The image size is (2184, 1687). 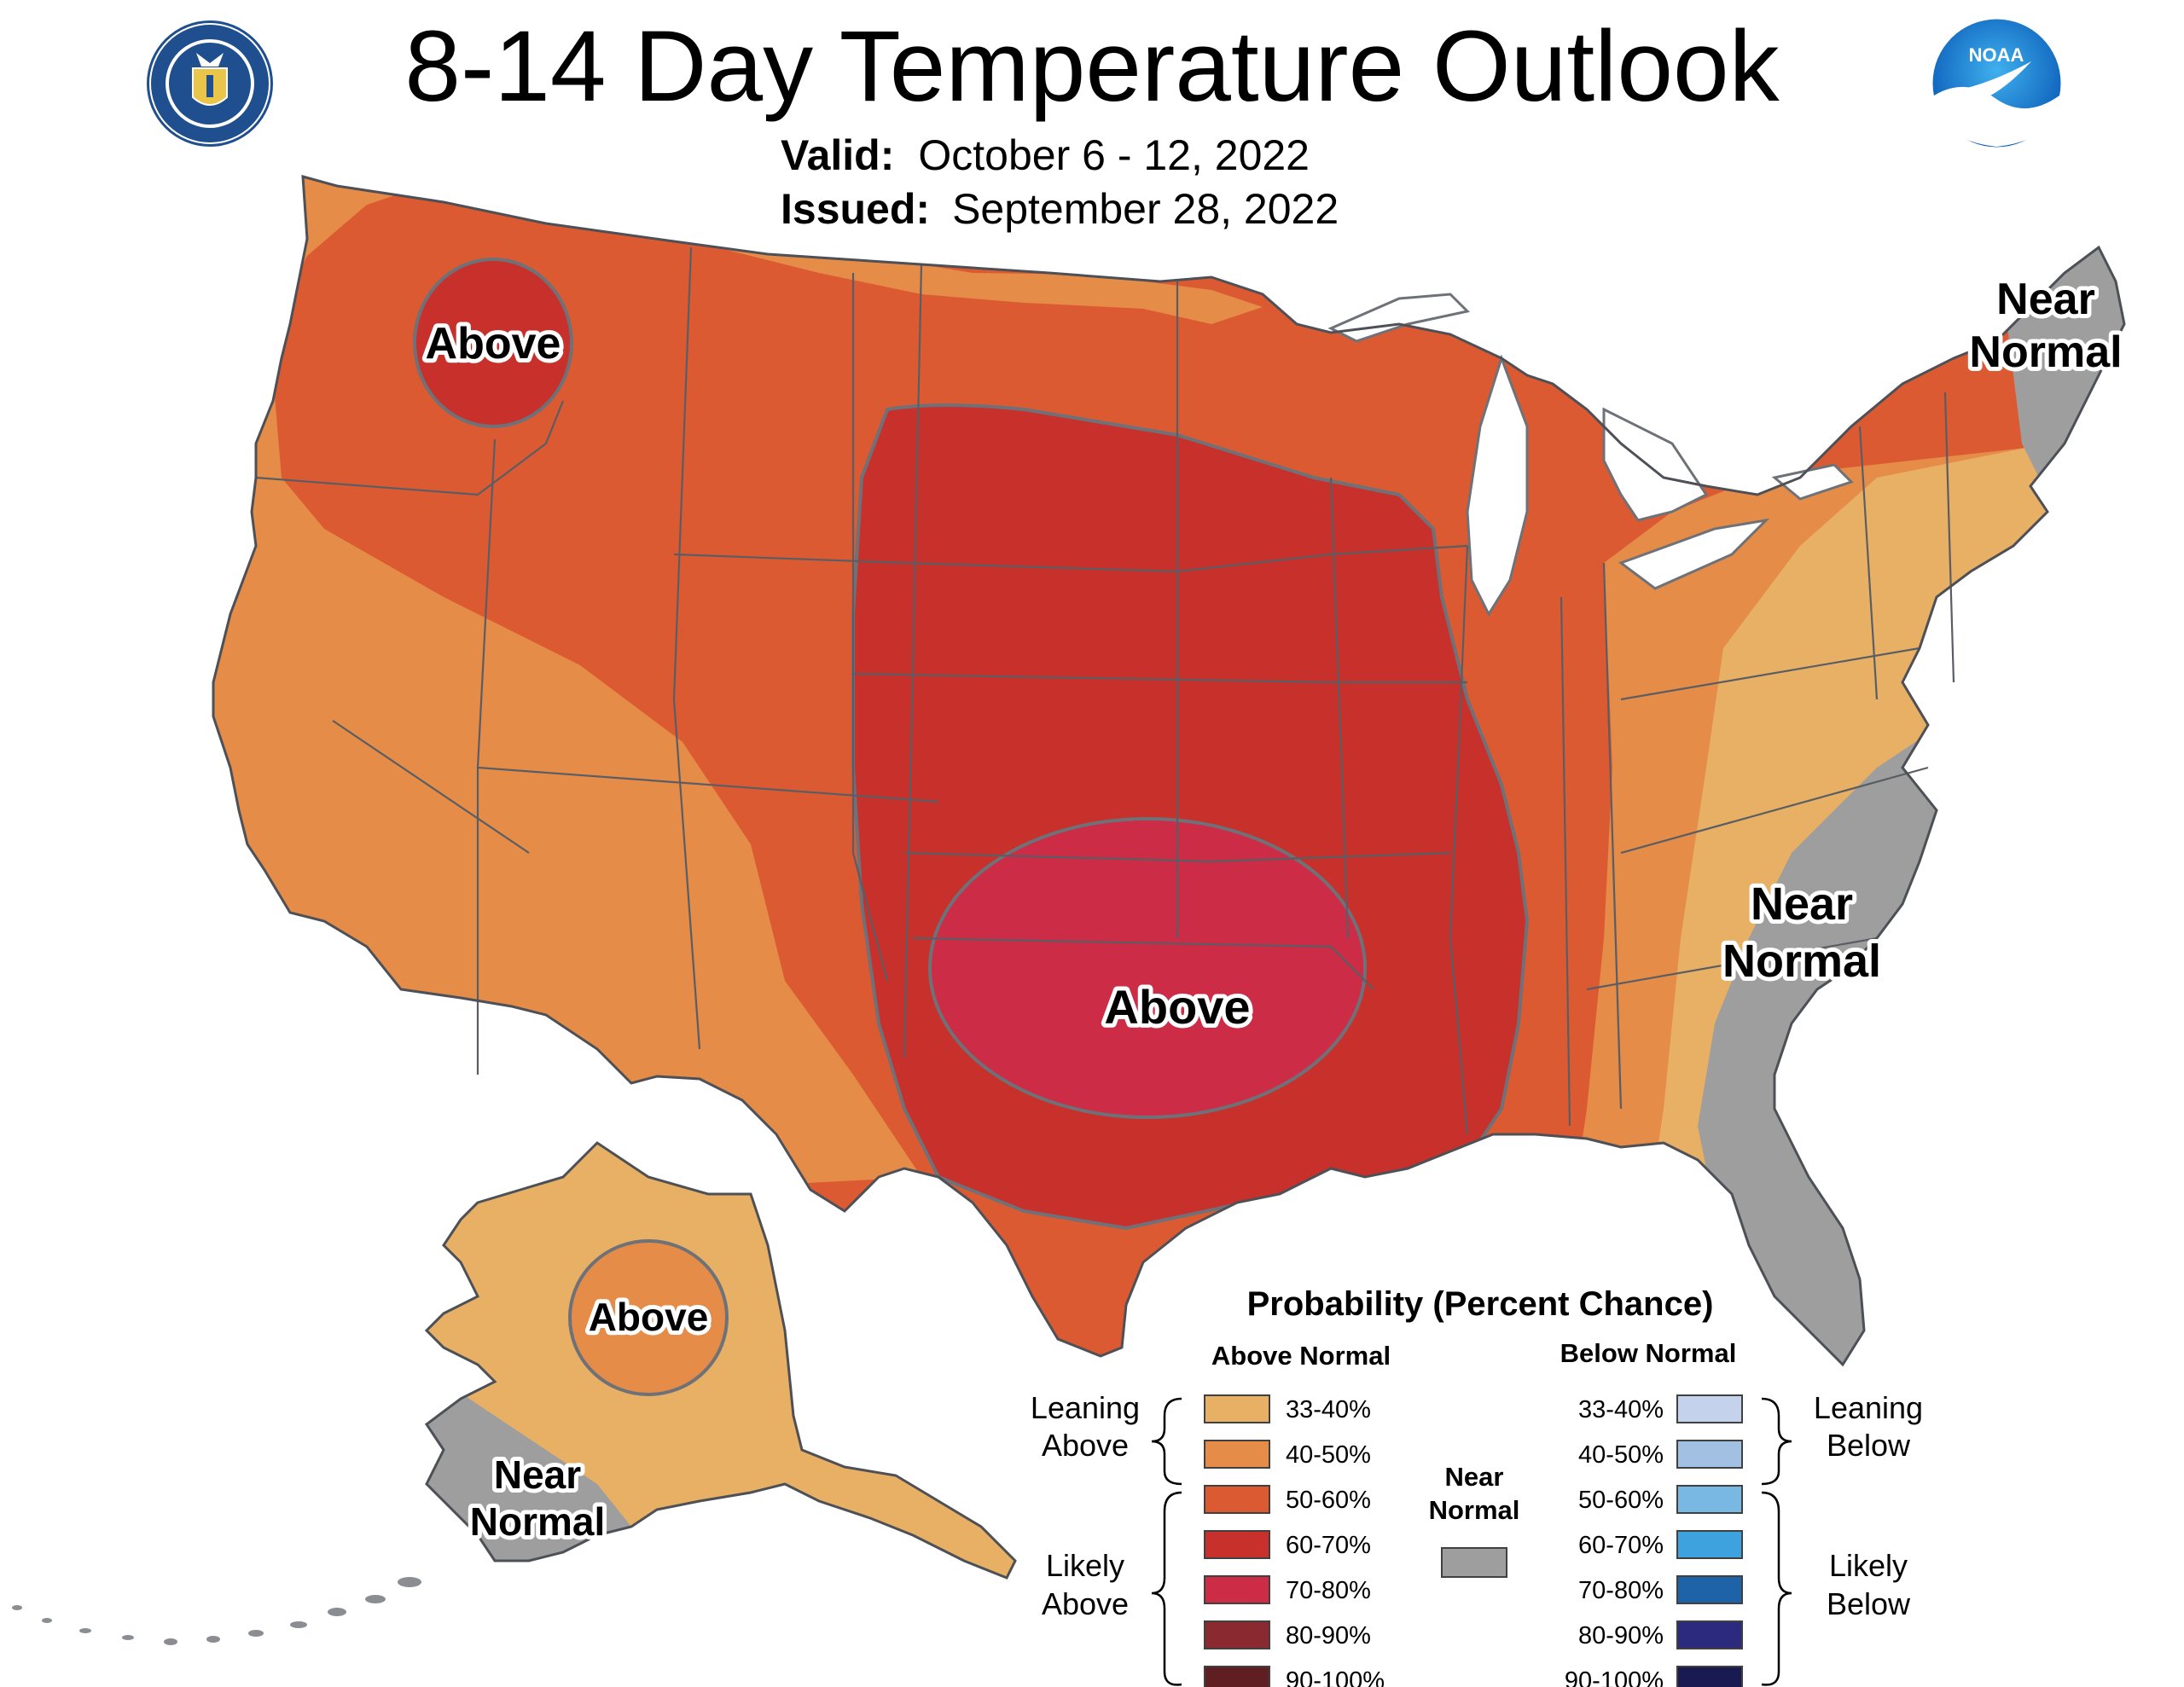 I want to click on alaska-outline, so click(x=721, y=1360).